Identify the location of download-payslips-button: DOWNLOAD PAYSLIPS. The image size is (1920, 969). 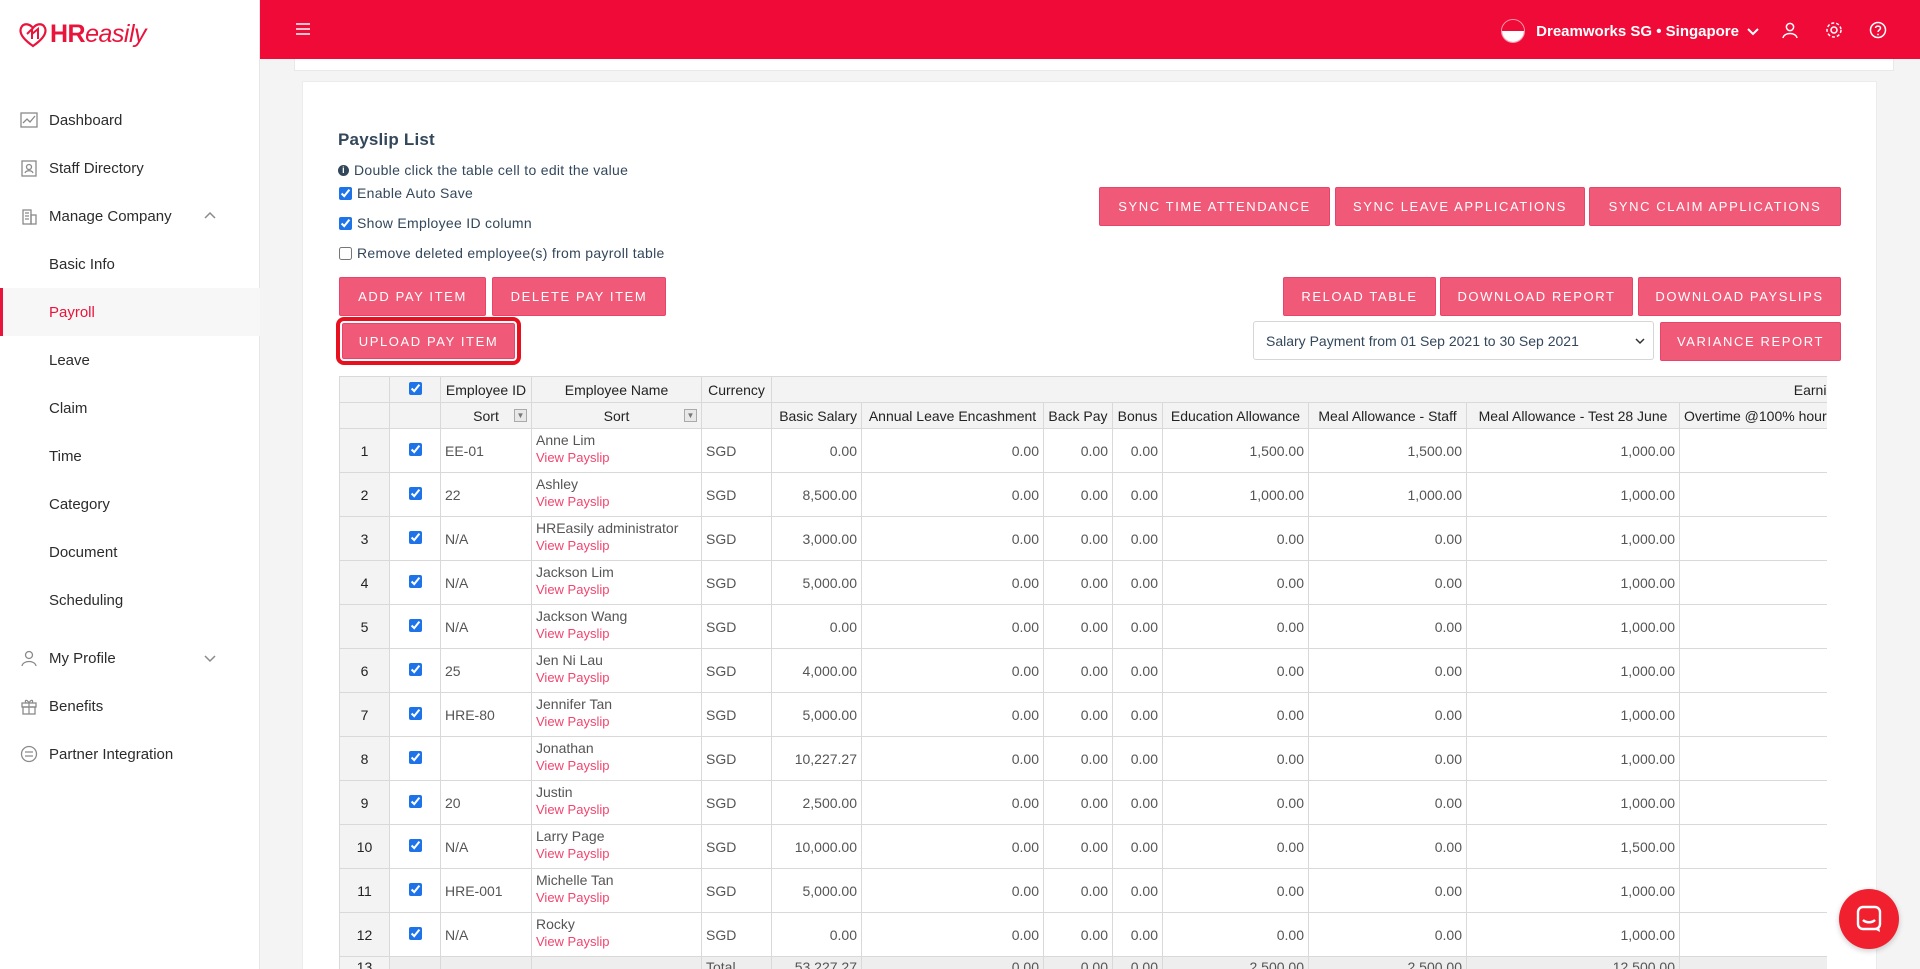
(1739, 296).